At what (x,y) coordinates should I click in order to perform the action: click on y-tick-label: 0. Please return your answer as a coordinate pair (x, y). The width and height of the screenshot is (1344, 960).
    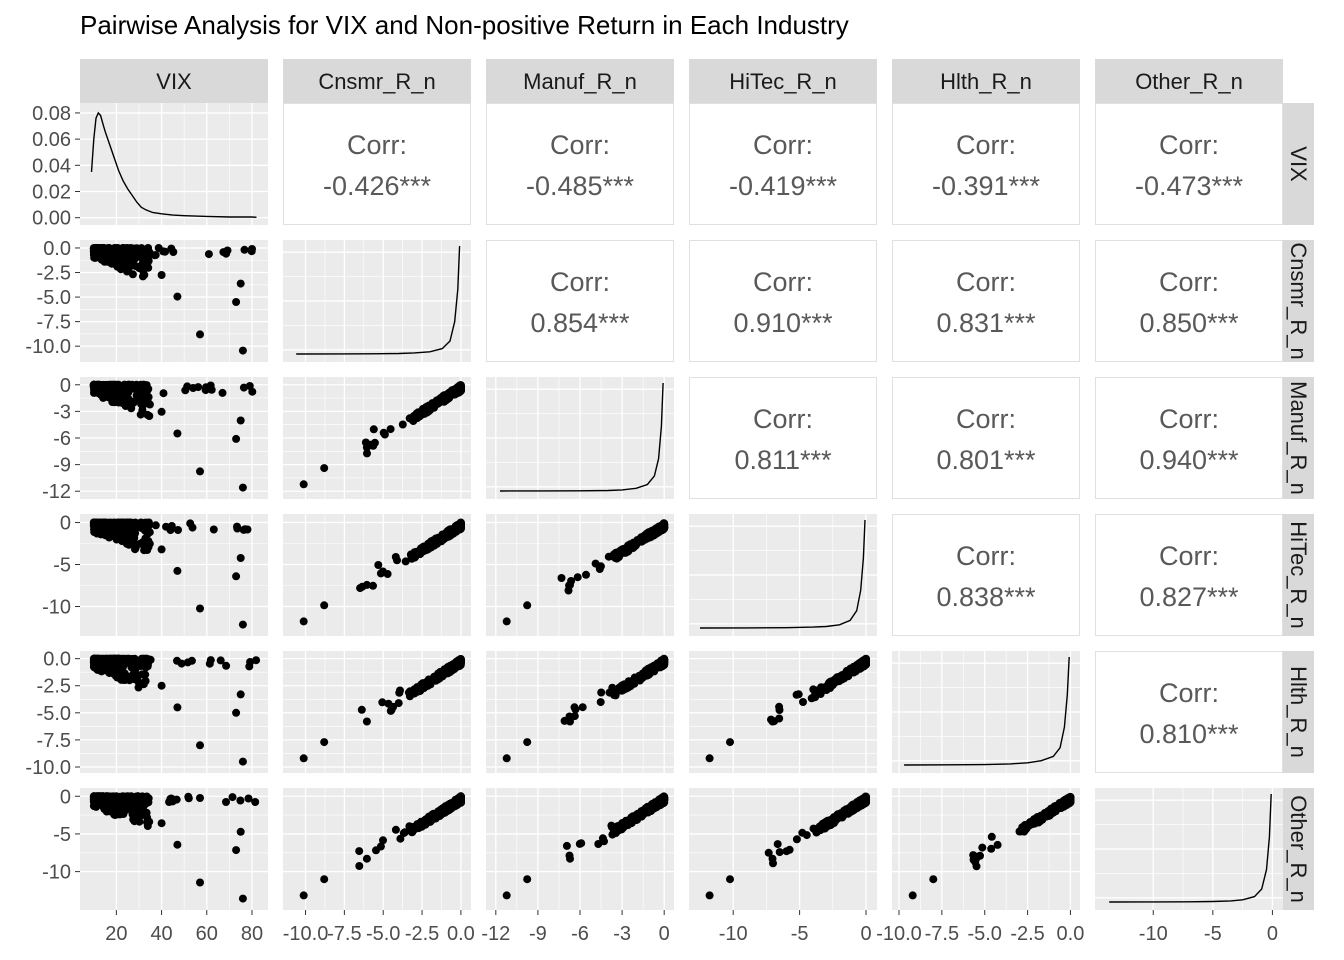
    Looking at the image, I should click on (65, 386).